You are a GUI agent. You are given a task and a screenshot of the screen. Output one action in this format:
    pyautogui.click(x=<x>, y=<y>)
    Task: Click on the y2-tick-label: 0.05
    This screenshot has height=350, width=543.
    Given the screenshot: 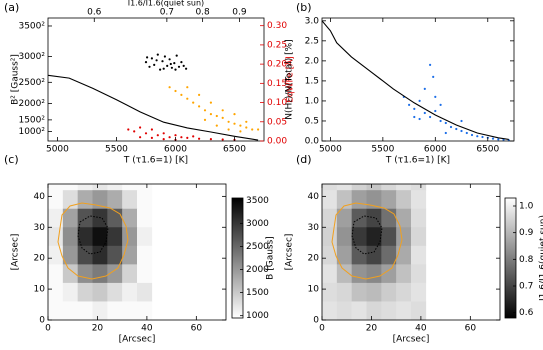 What is the action you would take?
    pyautogui.click(x=277, y=122)
    